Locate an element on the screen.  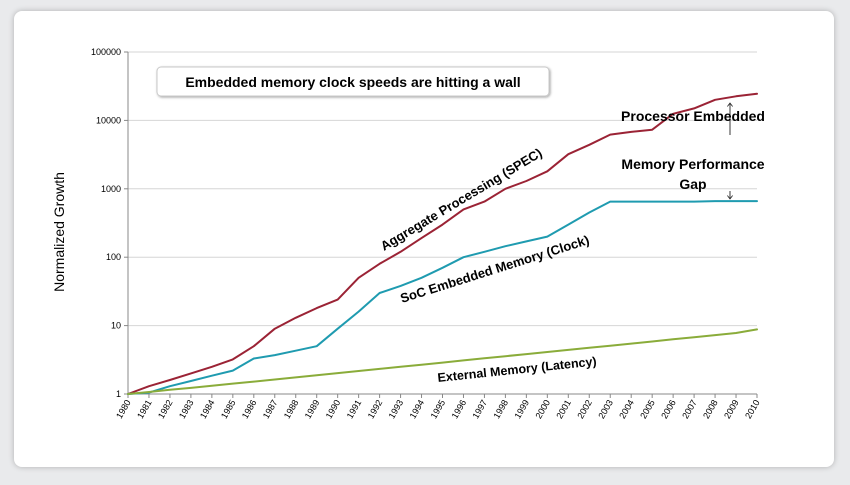
x-tick-label: 1984 is located at coordinates (207, 409).